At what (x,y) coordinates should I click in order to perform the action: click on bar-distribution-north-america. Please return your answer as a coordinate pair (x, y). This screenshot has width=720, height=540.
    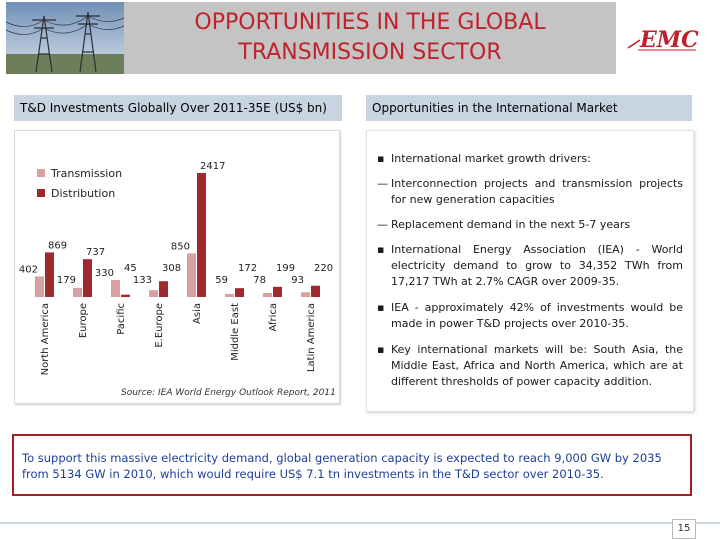
    Looking at the image, I should click on (49, 274).